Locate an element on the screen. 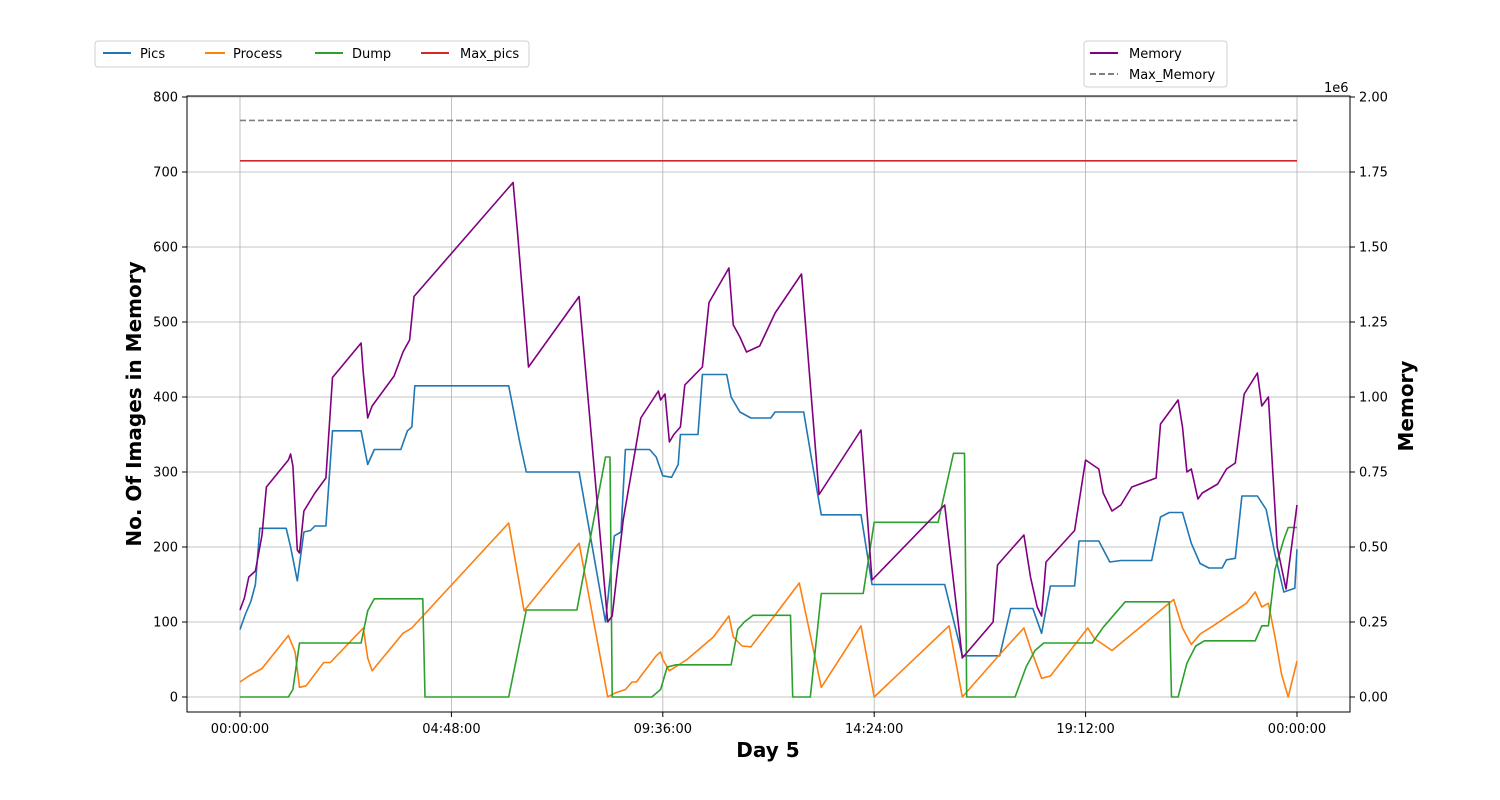 This screenshot has height=800, width=1500. right-axis-multiplier: 1e6 is located at coordinates (1336, 88).